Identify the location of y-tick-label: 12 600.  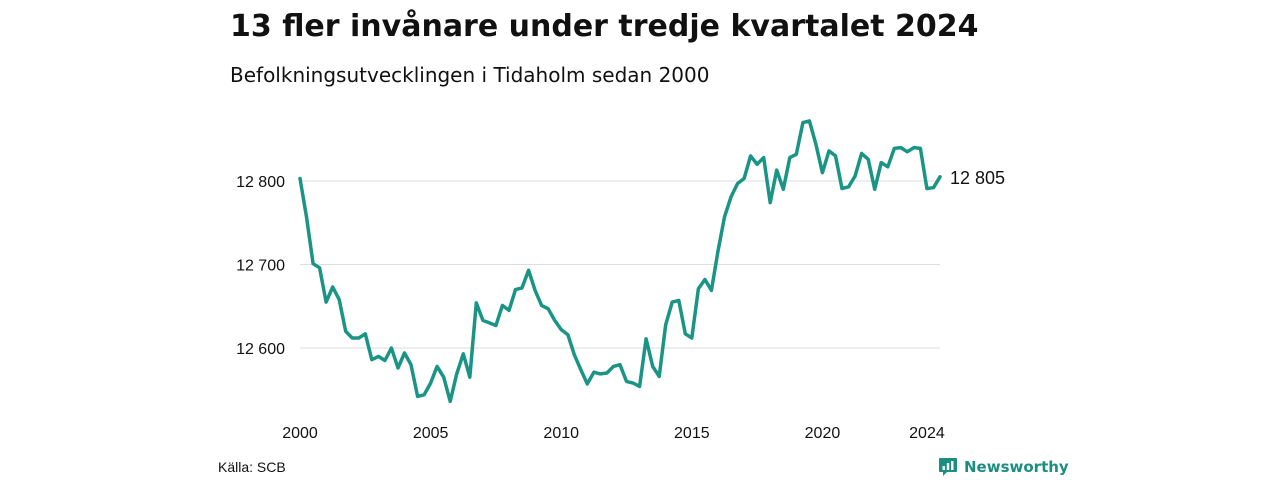
(260, 349).